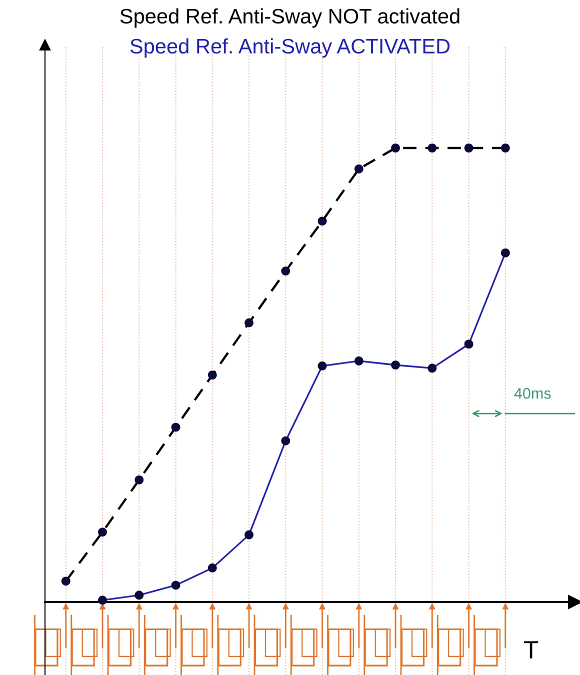  I want to click on x-axis-title: T, so click(531, 649).